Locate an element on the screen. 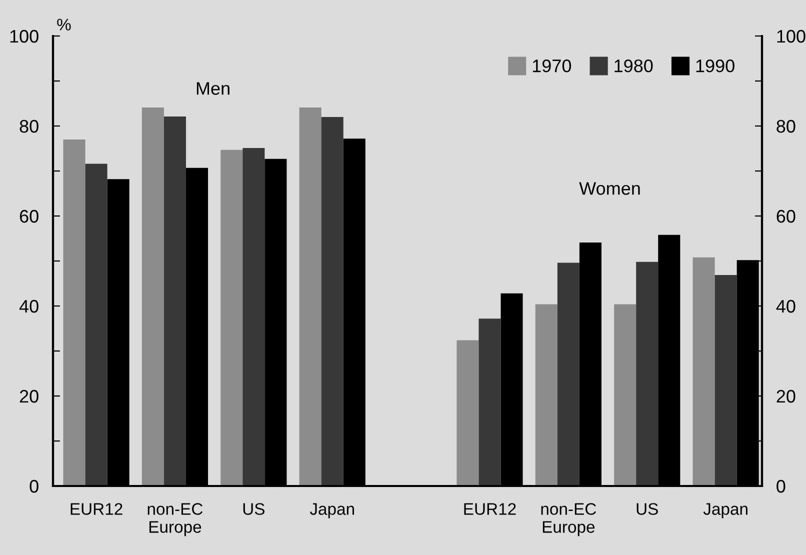  y-axis-title: % is located at coordinates (64, 24).